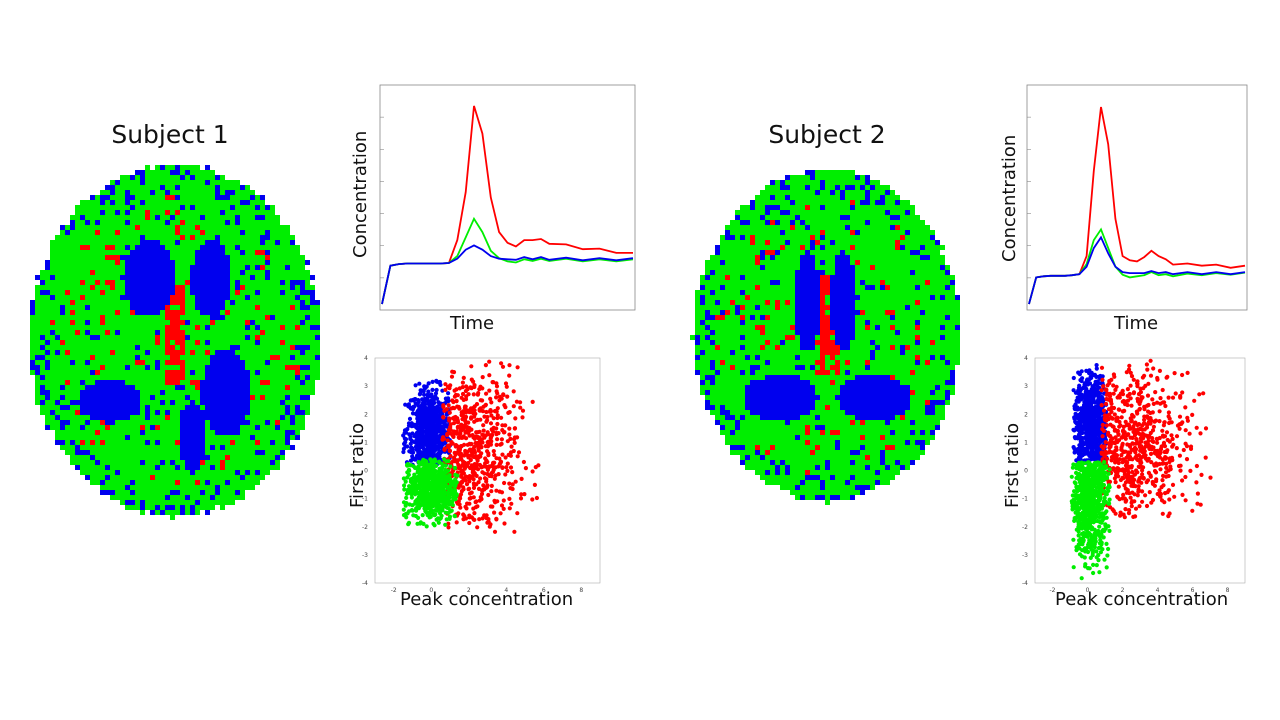 The width and height of the screenshot is (1280, 720). I want to click on subject1-scatter-ytick-label: 2, so click(366, 414).